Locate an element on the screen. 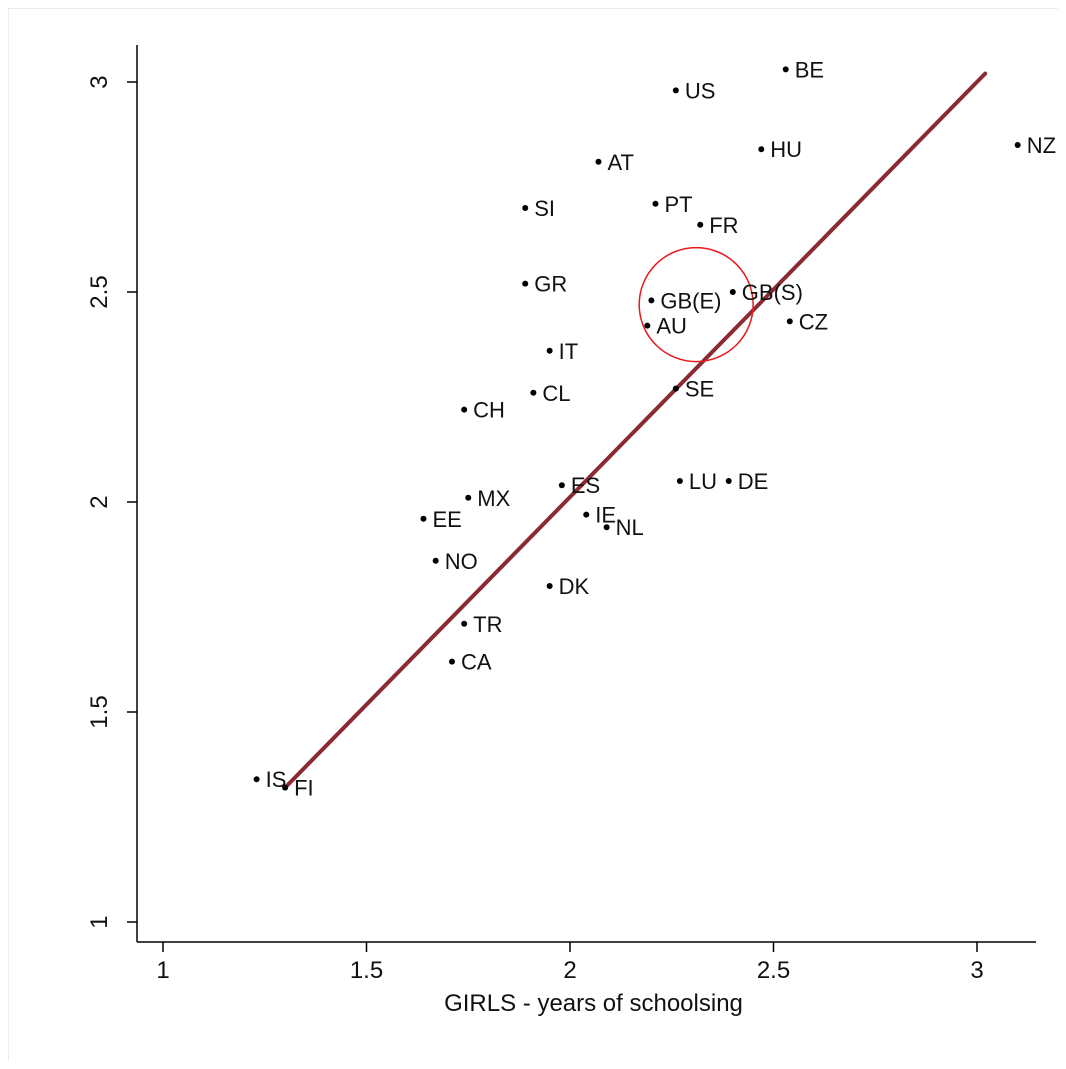 The height and width of the screenshot is (1069, 1066). x-tick-label: 3 is located at coordinates (976, 970).